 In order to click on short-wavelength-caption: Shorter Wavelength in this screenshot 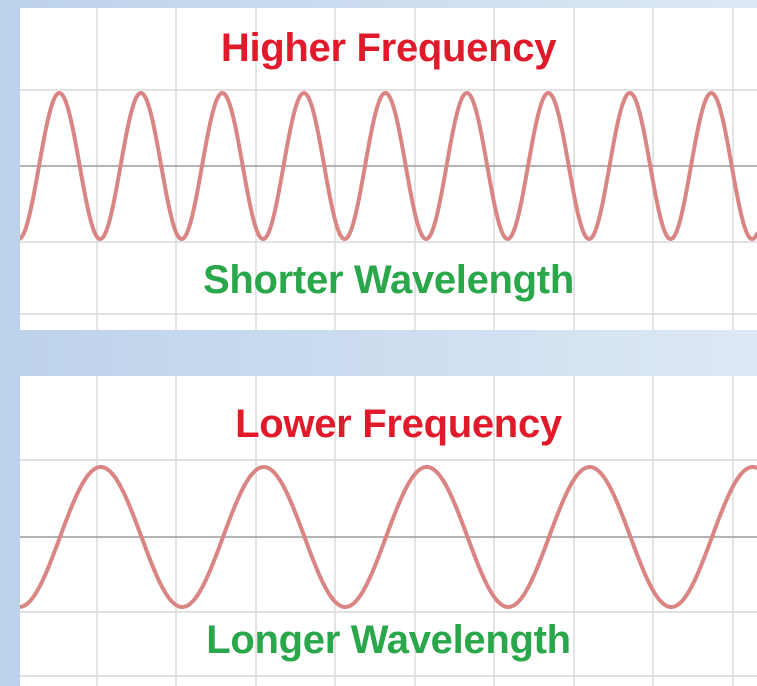, I will do `click(388, 280)`.